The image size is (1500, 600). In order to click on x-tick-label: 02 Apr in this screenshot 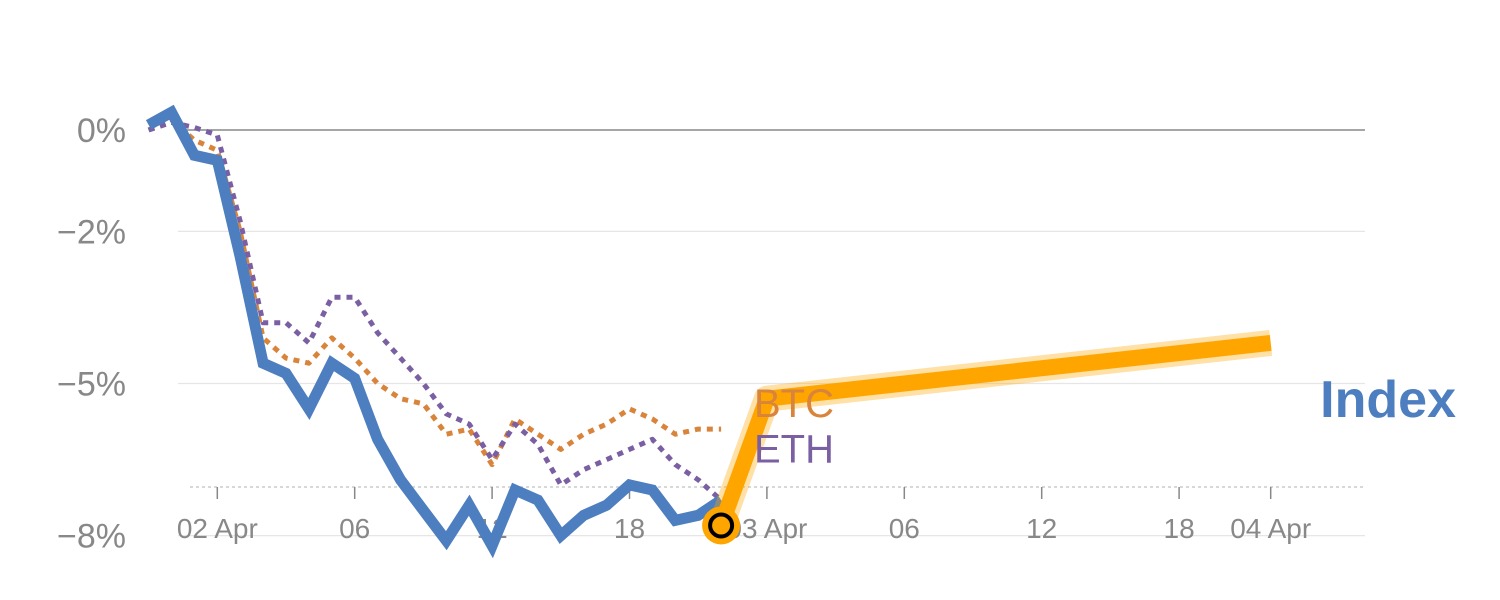, I will do `click(217, 528)`.